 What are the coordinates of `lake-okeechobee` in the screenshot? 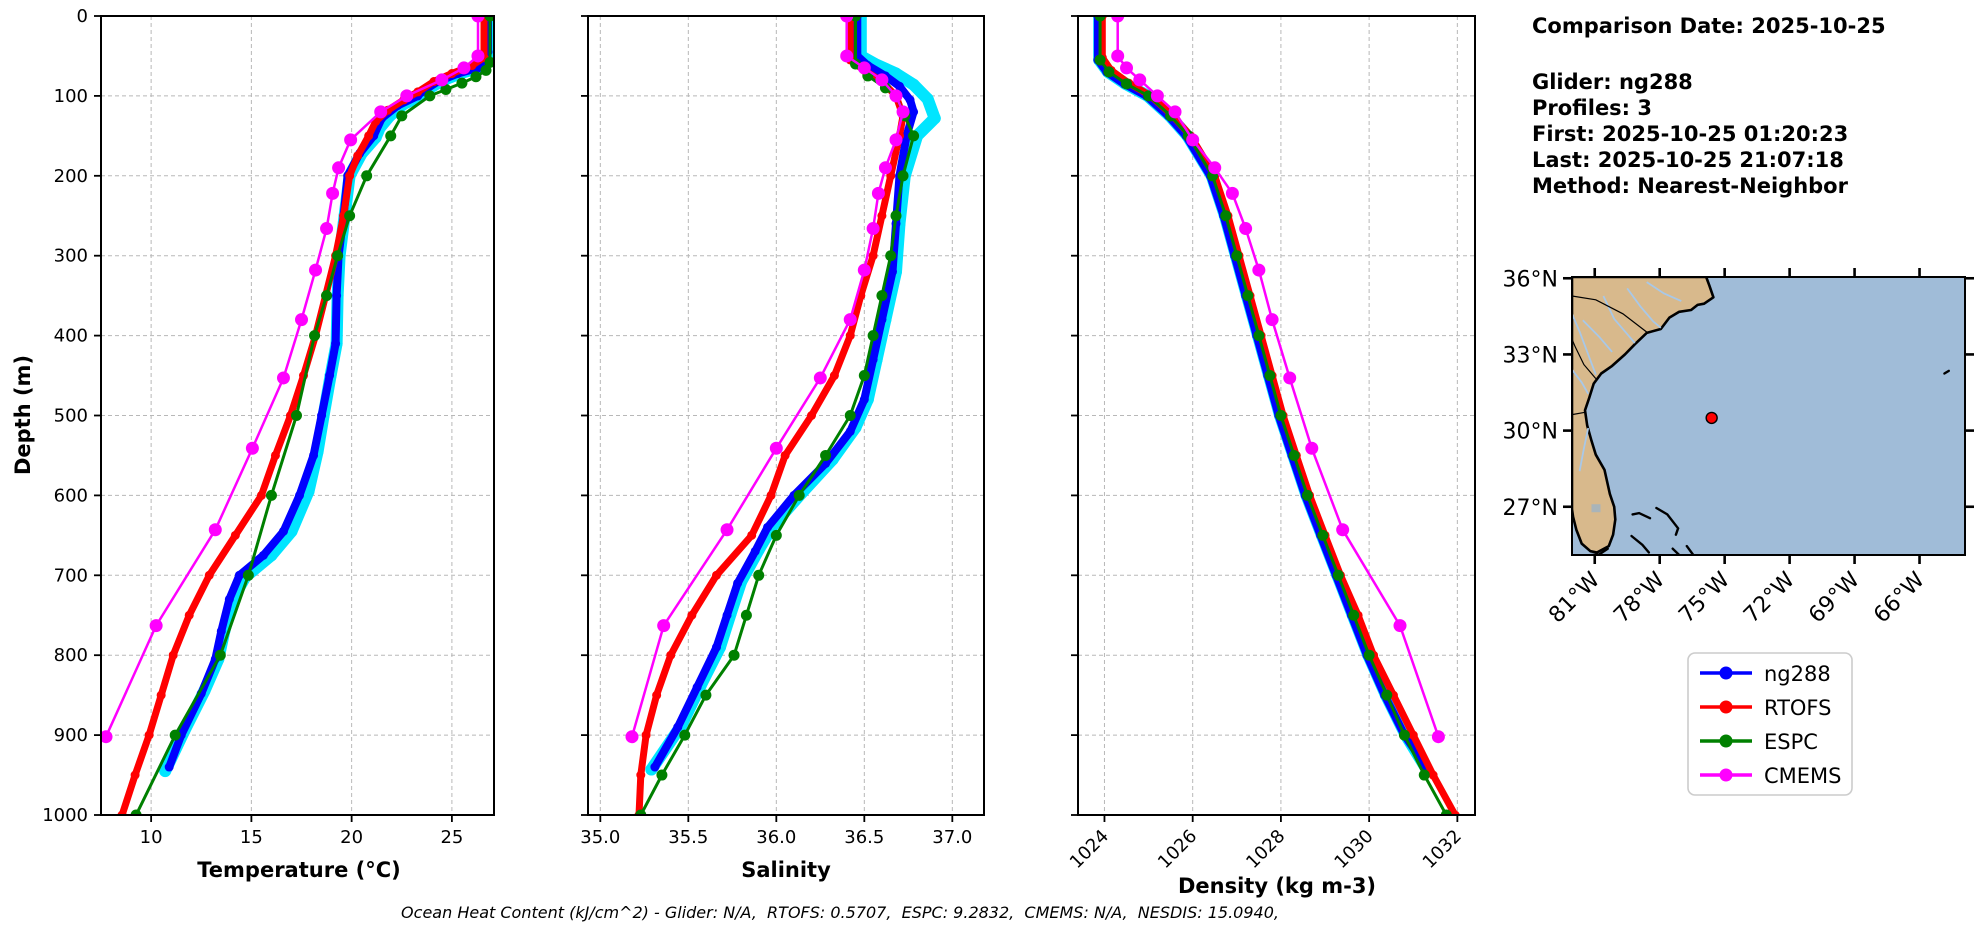 It's located at (1596, 508).